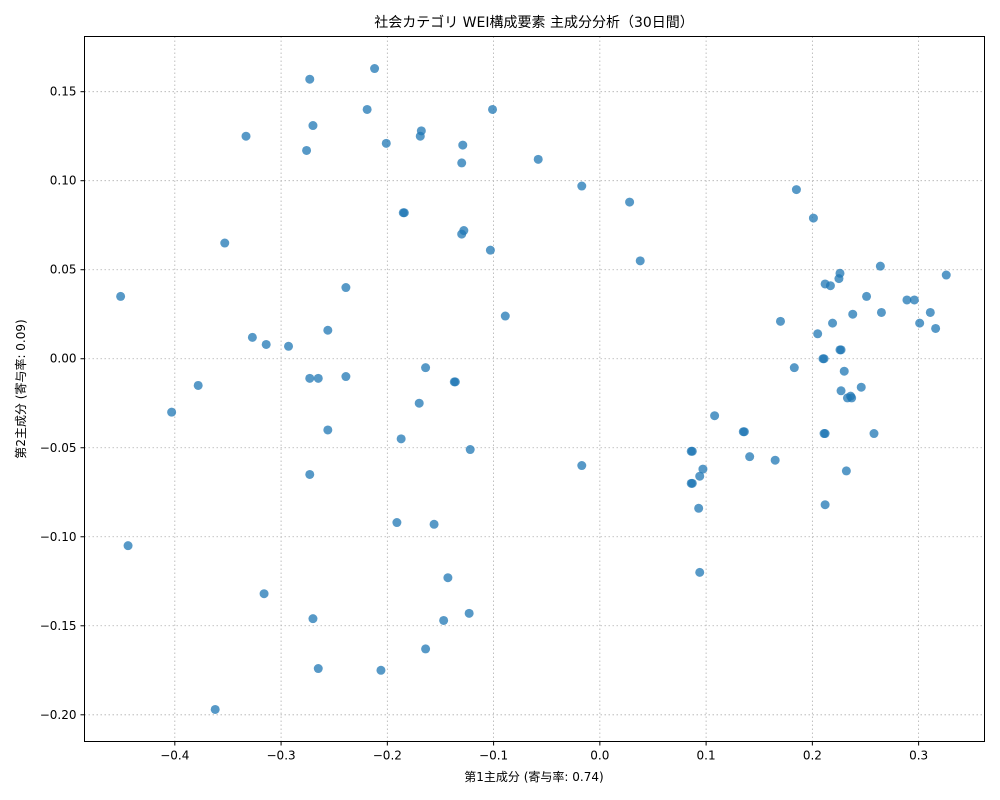  I want to click on x-tick-label: 0.3, so click(918, 756).